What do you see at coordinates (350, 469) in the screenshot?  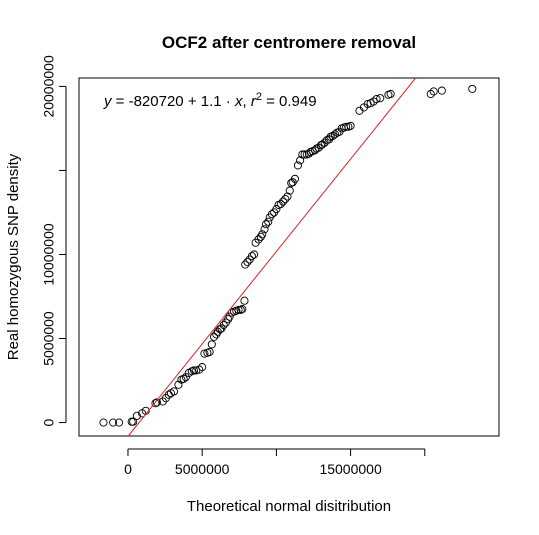 I see `x-tick-label: 15000000` at bounding box center [350, 469].